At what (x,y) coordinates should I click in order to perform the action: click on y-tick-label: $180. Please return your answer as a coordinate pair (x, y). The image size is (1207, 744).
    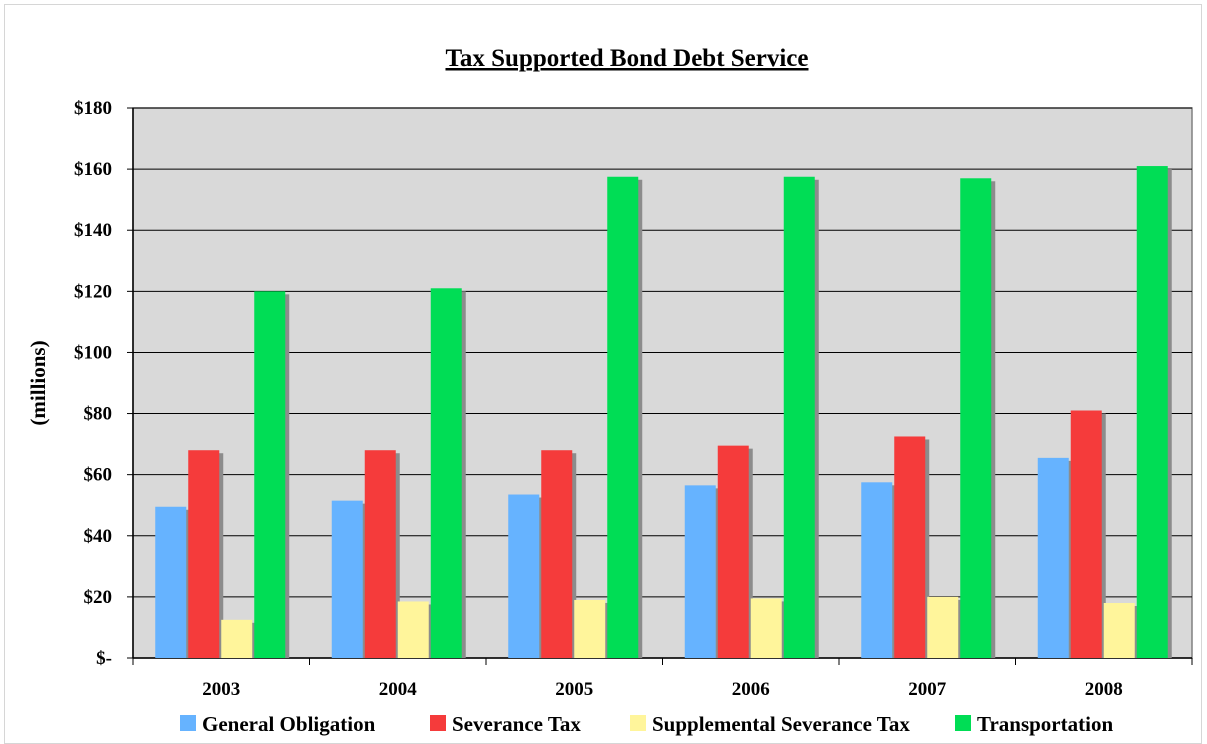
    Looking at the image, I should click on (93, 108).